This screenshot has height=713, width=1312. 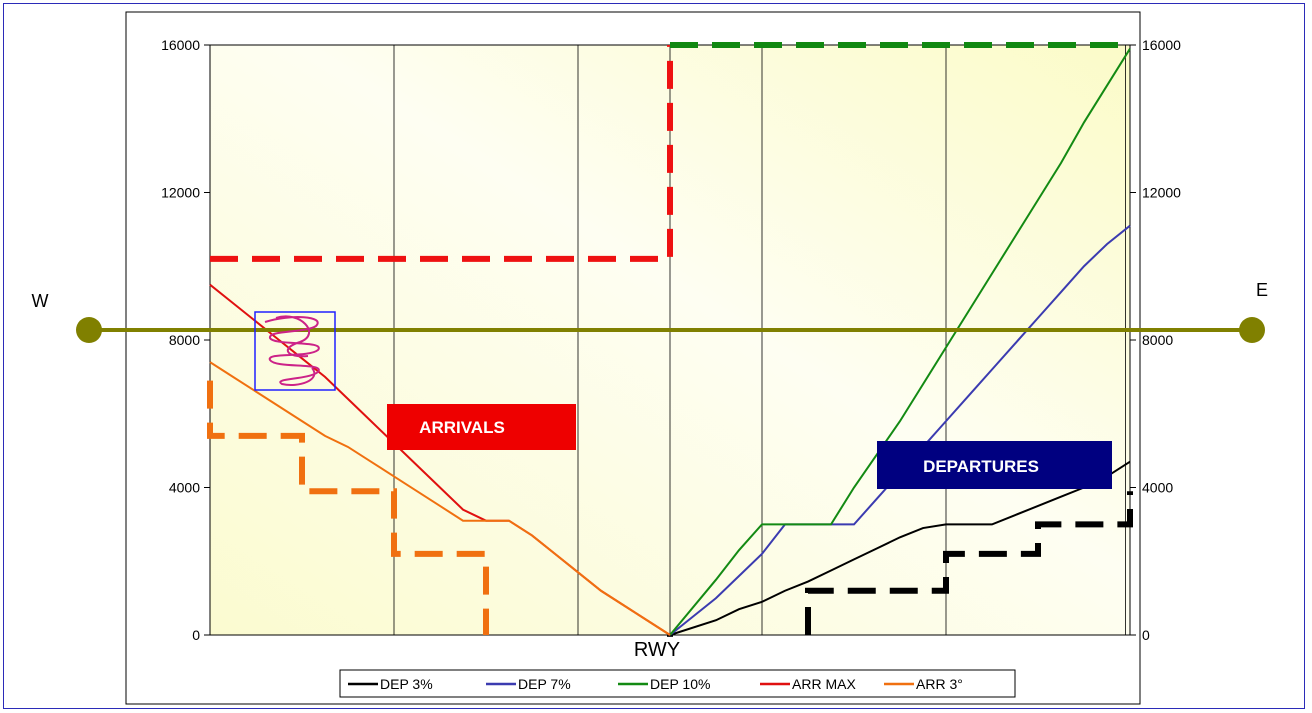 I want to click on legend: DEP 3% DEP 7% DEP 10% ARR MAX ARR 3°, so click(x=677, y=683).